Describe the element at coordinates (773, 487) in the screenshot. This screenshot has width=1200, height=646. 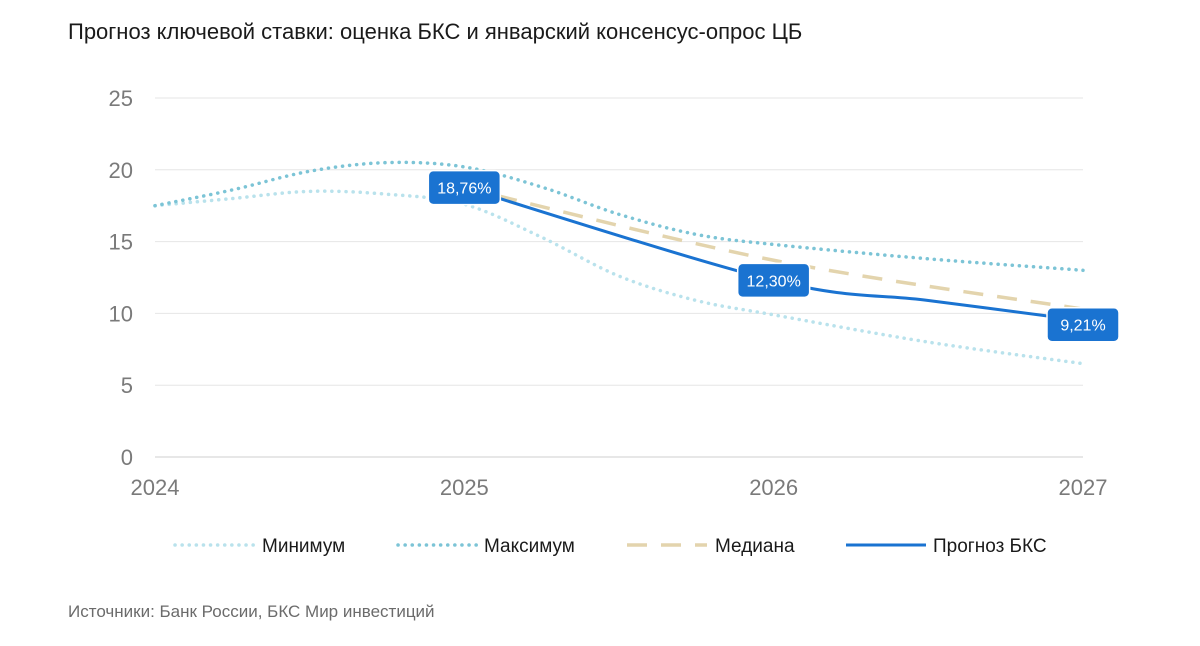
I see `x-tick-label: 2026` at that location.